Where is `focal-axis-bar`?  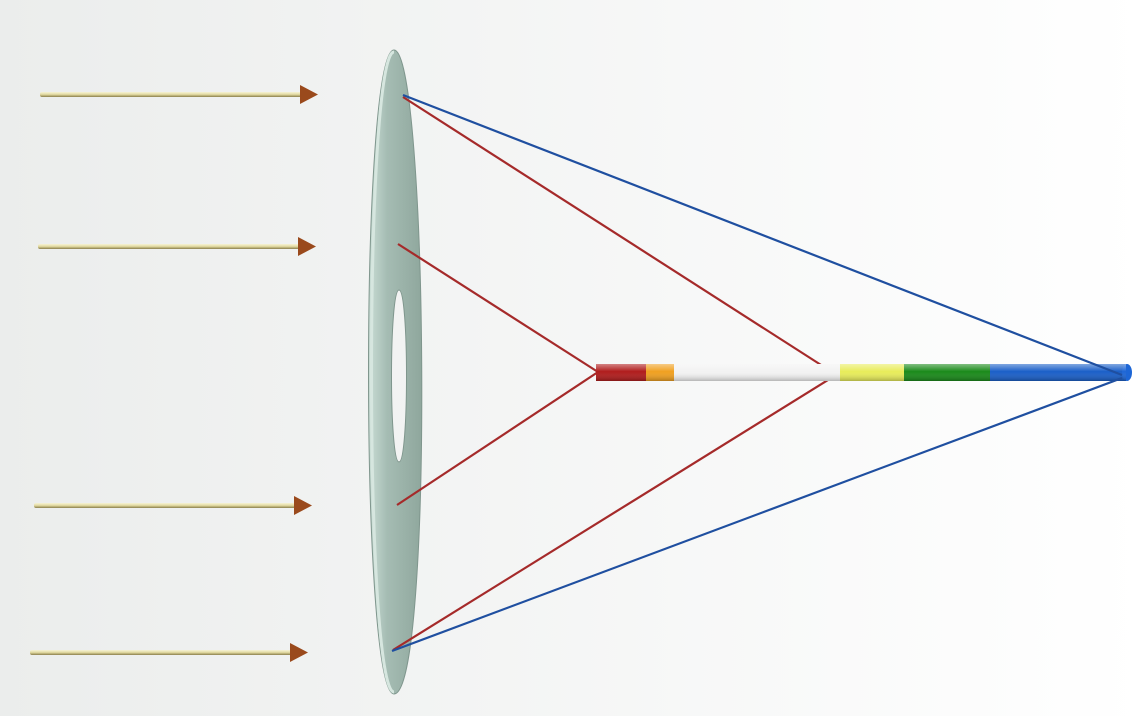
focal-axis-bar is located at coordinates (864, 372).